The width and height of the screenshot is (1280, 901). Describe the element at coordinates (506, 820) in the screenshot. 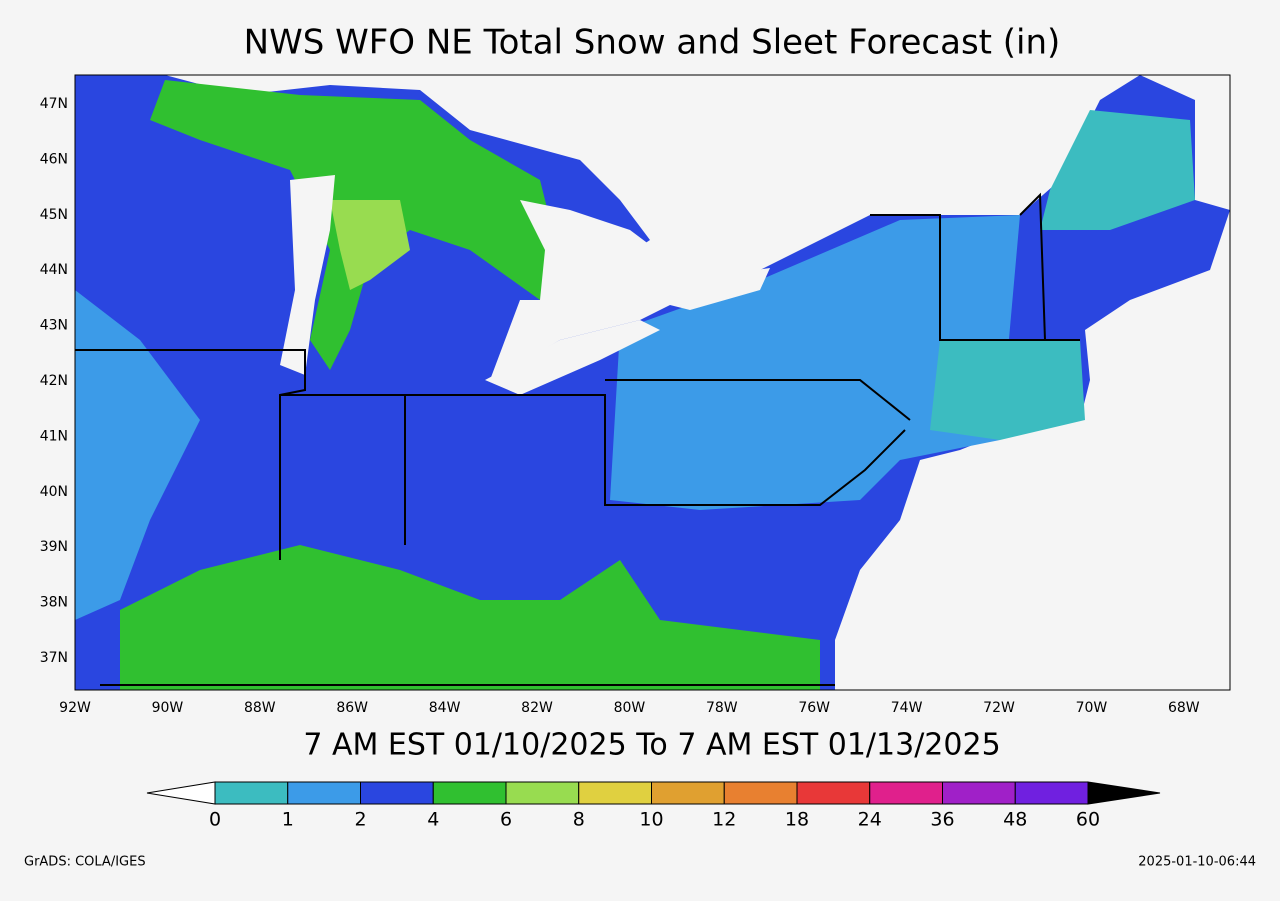

I see `colorbar-label: 6` at that location.